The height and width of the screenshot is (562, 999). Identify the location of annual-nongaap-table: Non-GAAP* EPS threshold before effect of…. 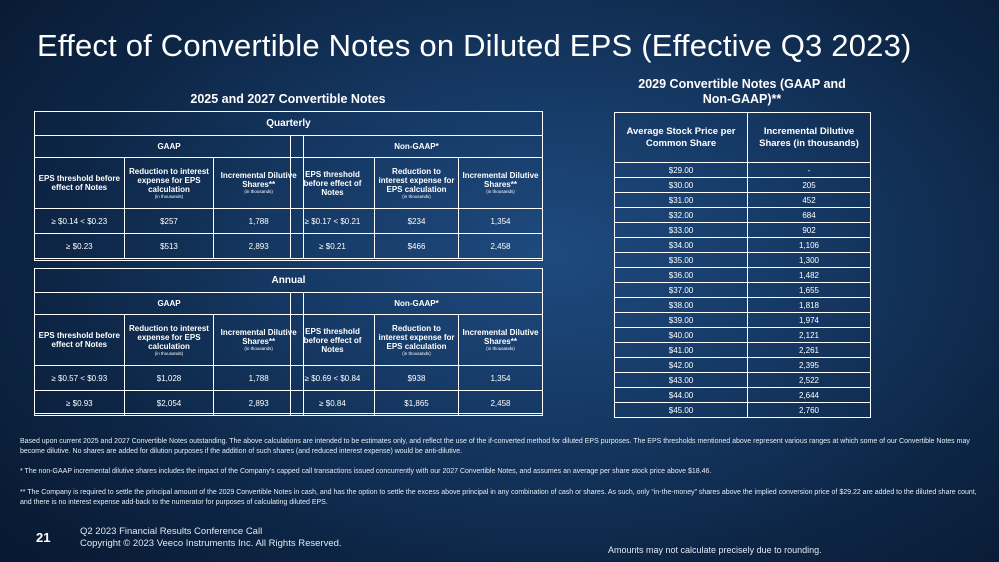
(416, 354).